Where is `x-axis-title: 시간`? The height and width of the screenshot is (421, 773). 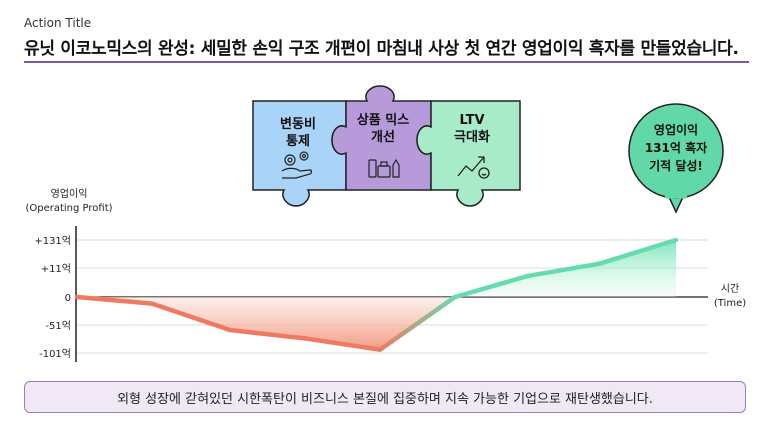
x-axis-title: 시간 is located at coordinates (730, 289).